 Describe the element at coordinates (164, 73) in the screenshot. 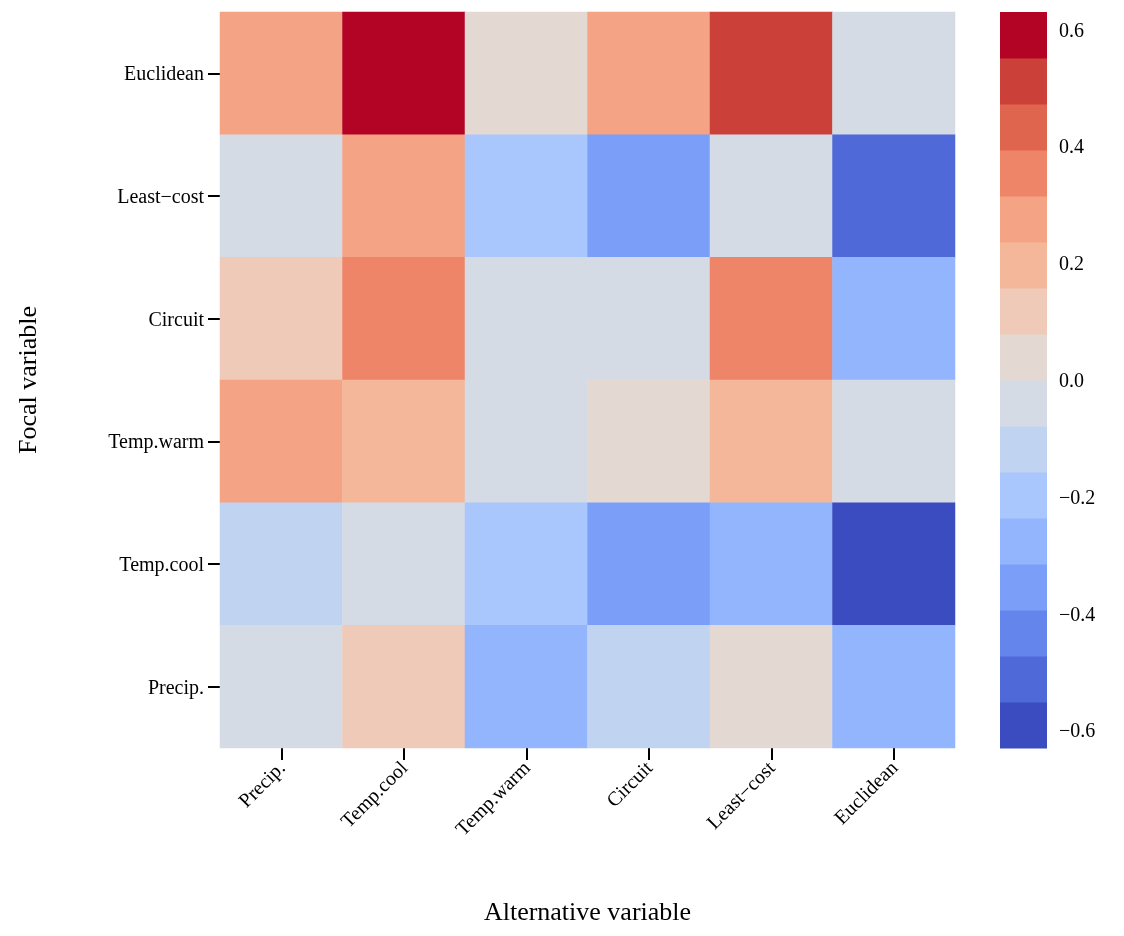

I see `y-tick-label: Euclidean` at that location.